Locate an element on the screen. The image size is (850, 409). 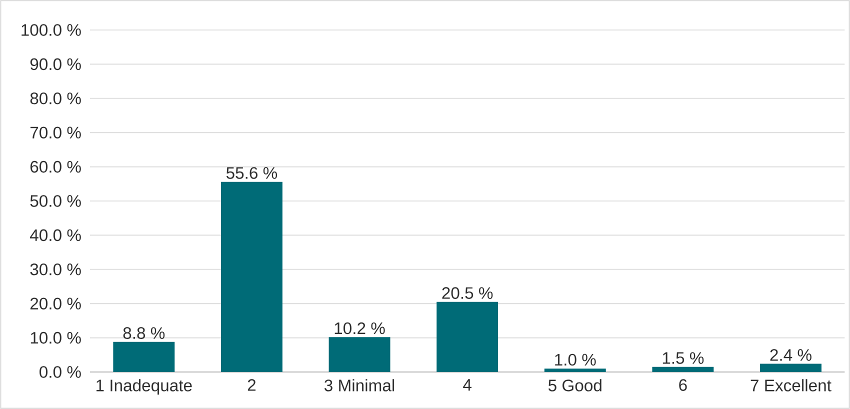
y-tick-label: 40.0 % is located at coordinates (55, 235).